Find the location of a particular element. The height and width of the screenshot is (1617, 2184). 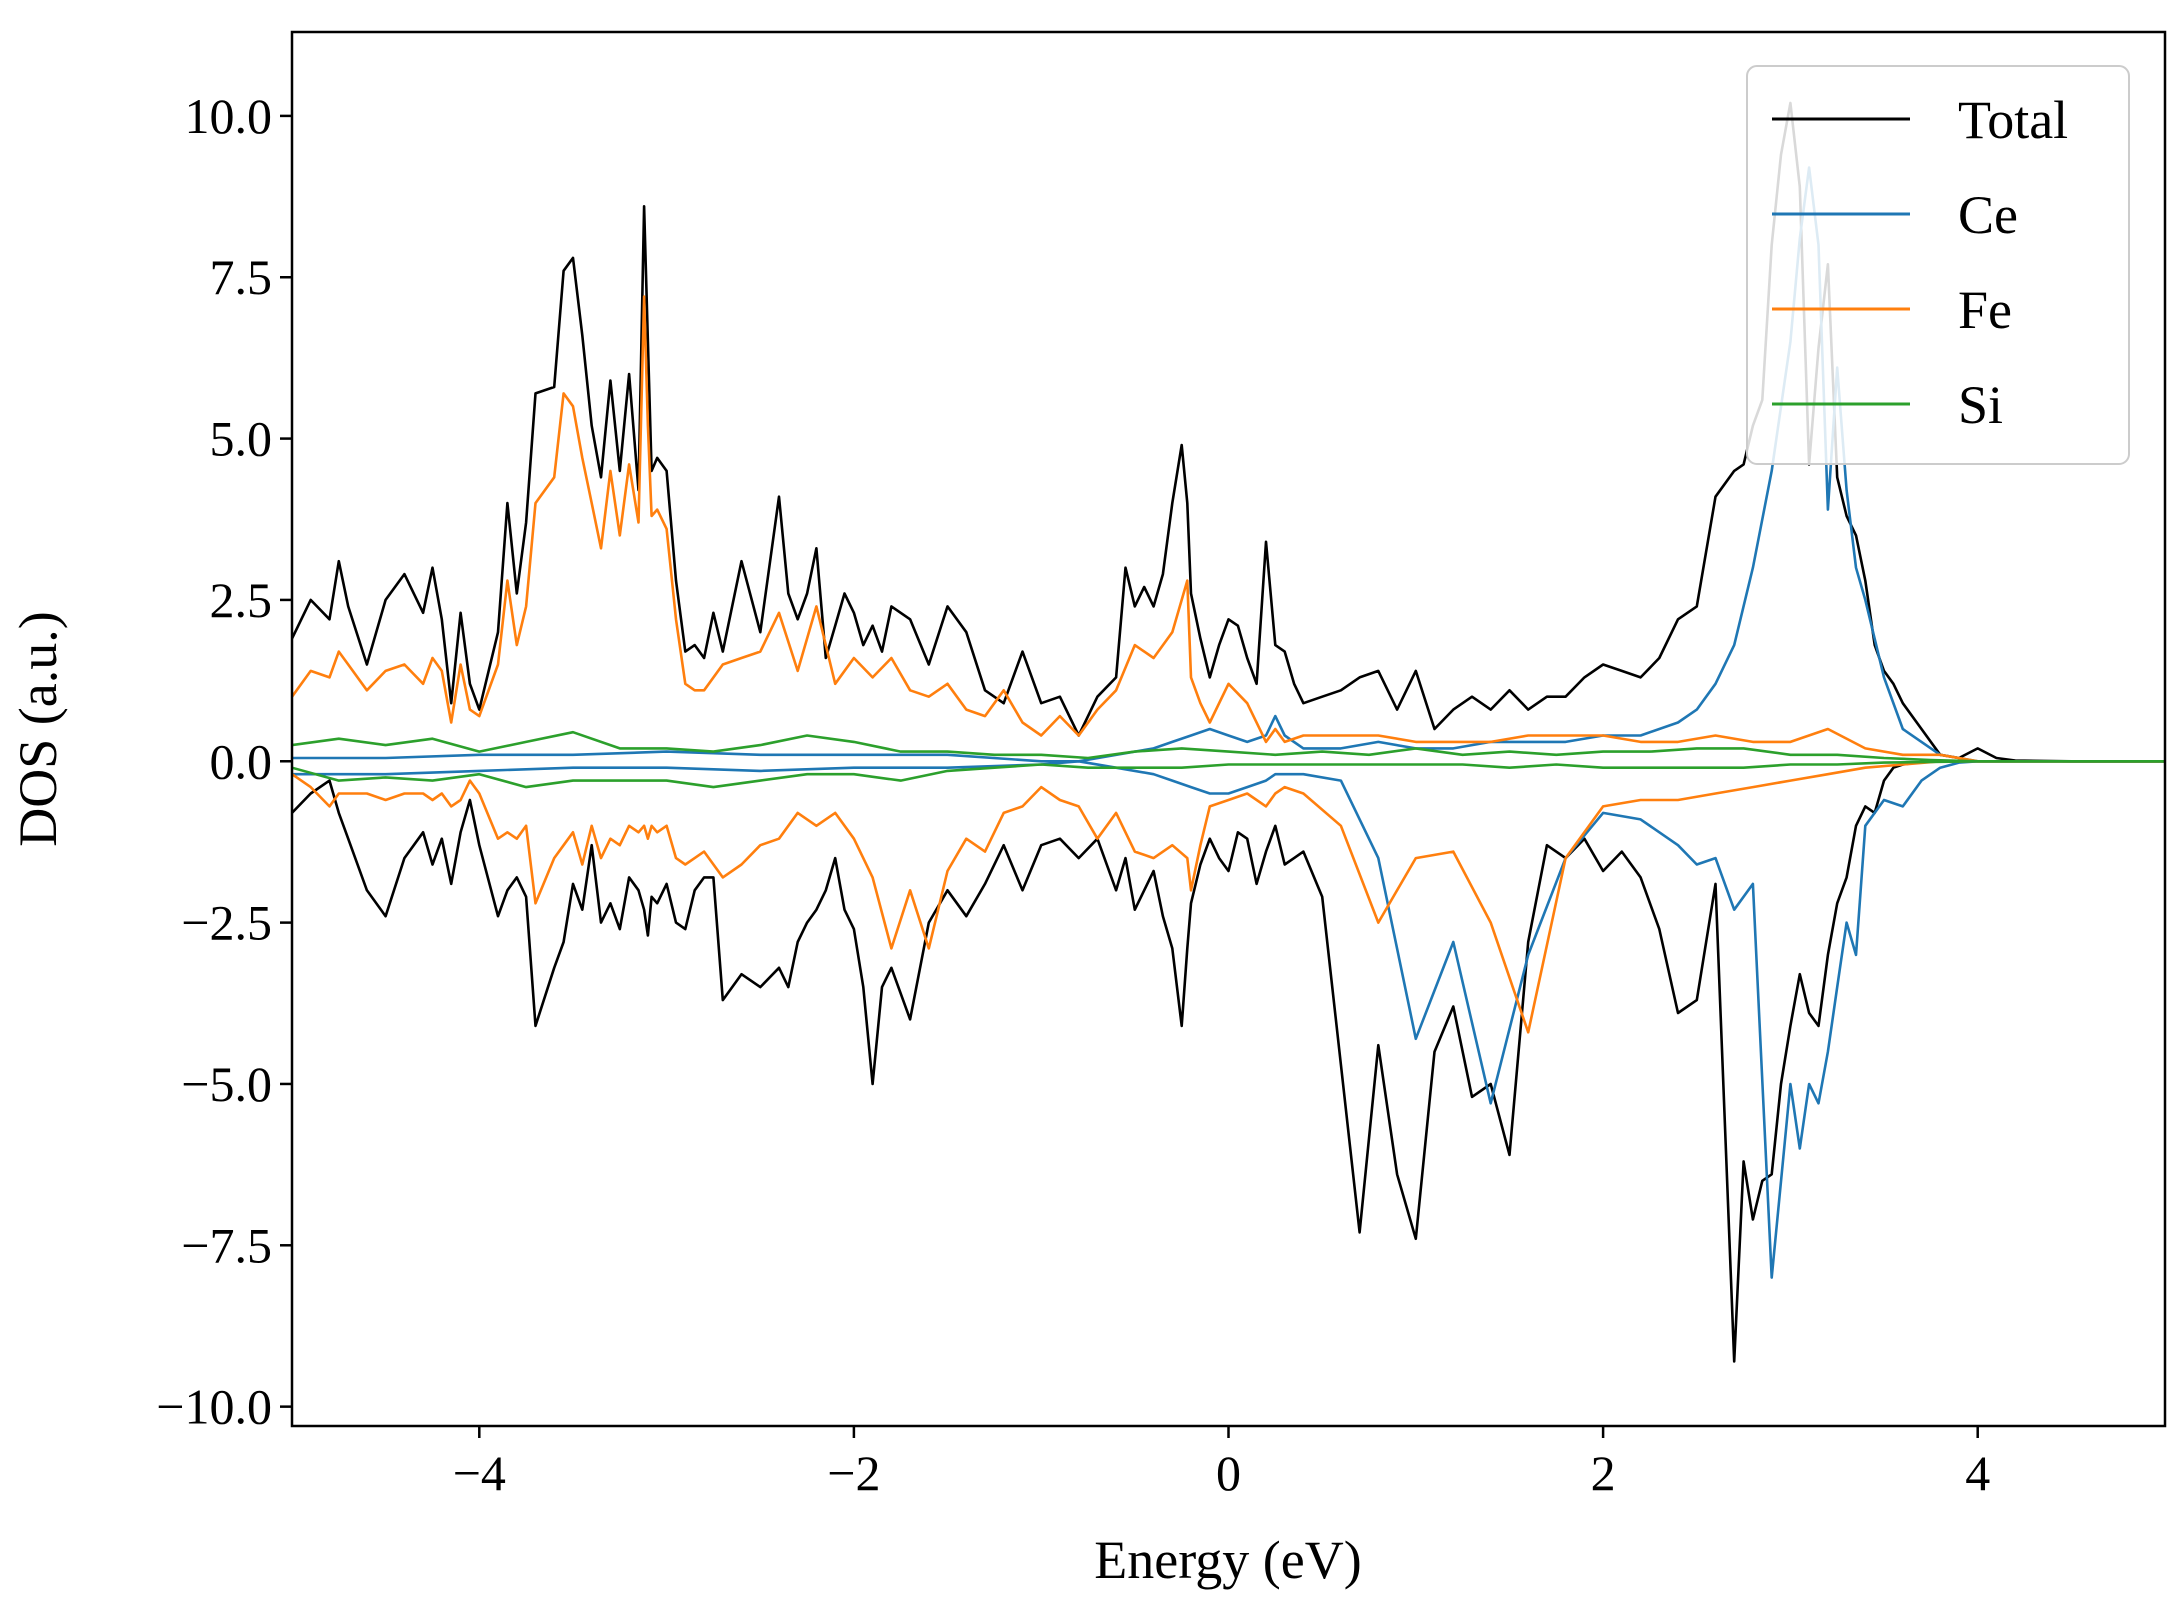

legend-label-si: Si is located at coordinates (1980, 405).